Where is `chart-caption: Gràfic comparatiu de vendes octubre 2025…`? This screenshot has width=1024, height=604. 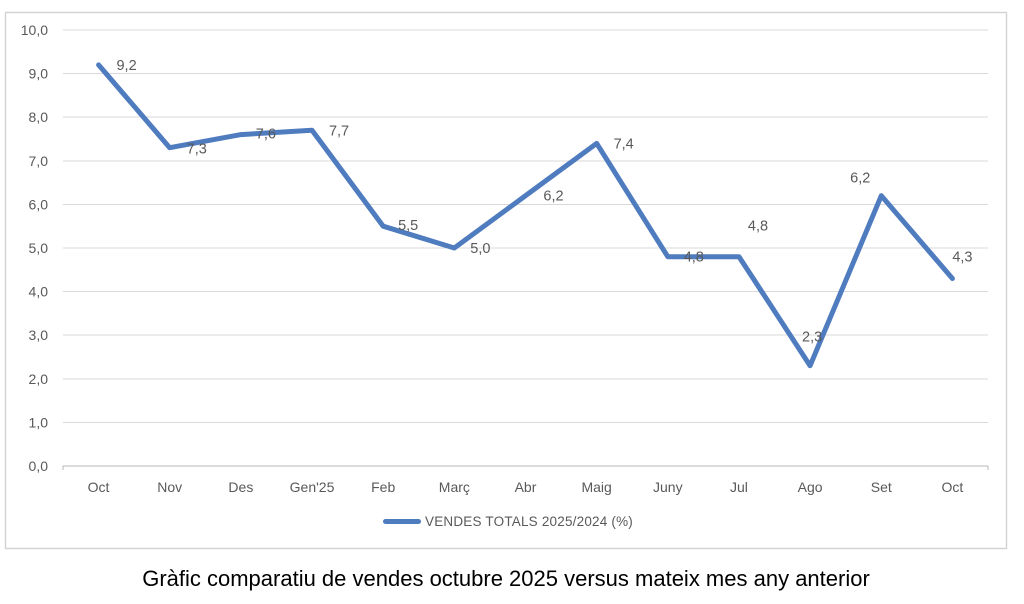 chart-caption: Gràfic comparatiu de vendes octubre 2025… is located at coordinates (506, 578).